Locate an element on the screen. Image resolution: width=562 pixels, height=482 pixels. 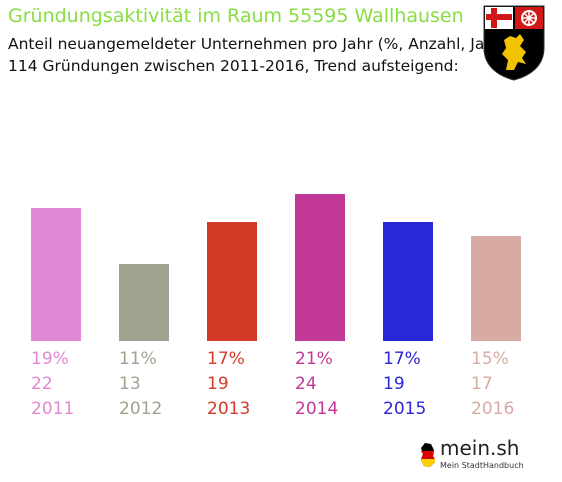
value-label-2014: 21% is located at coordinates (314, 359).